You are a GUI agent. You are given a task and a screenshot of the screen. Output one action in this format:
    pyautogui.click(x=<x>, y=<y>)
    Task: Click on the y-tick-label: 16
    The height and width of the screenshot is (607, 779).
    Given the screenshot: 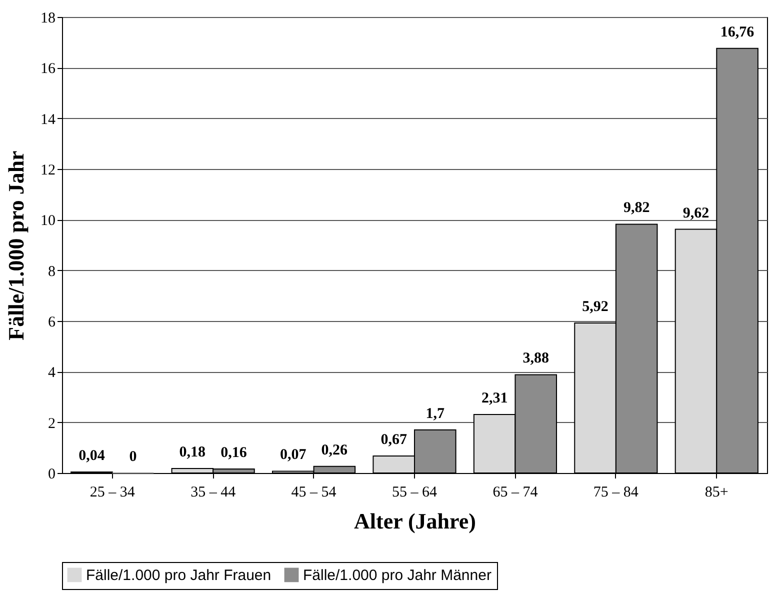 What is the action you would take?
    pyautogui.click(x=48, y=69)
    